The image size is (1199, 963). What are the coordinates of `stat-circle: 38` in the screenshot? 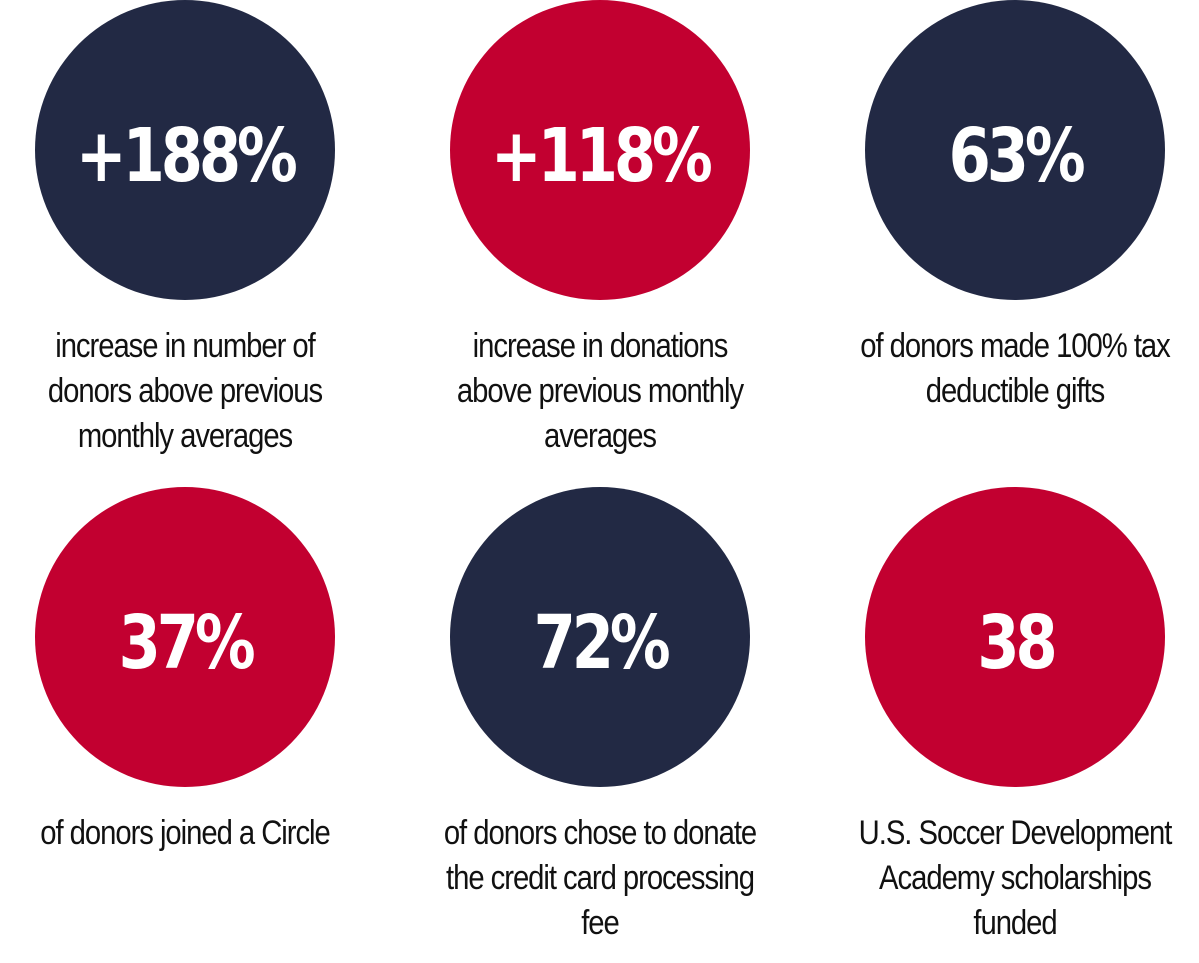 It's located at (1015, 637).